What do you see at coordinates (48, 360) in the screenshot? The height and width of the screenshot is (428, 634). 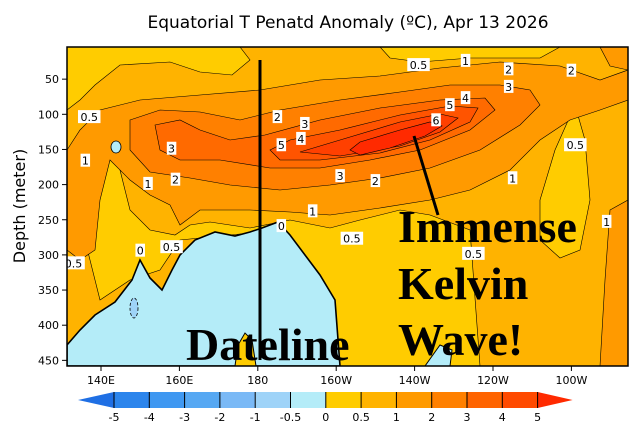 I see `y-tick-label: 450` at bounding box center [48, 360].